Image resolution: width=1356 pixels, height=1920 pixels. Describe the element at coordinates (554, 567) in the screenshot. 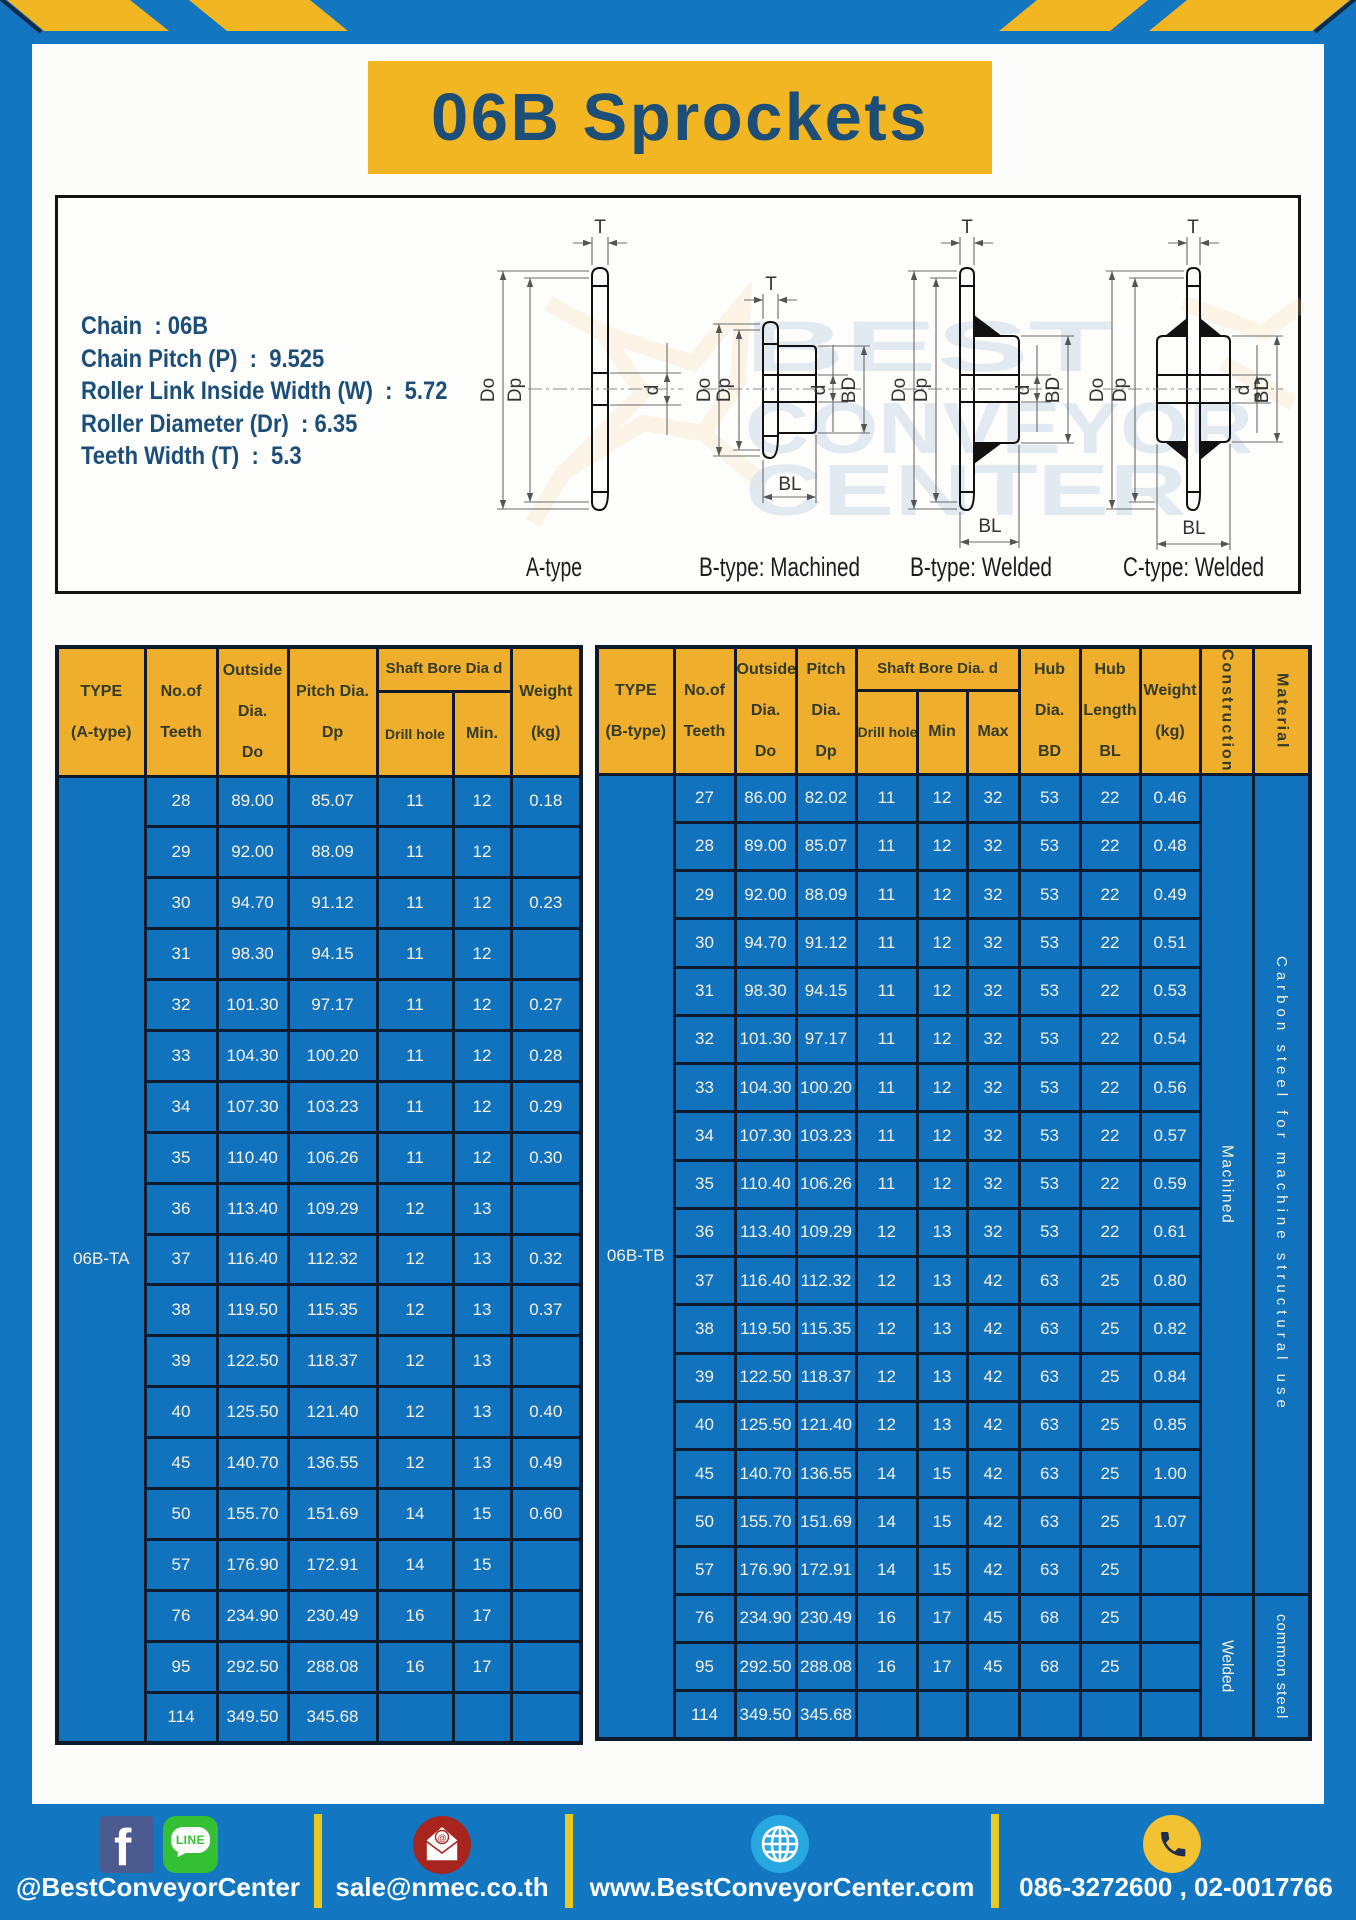

I see `svg-text: A-type` at that location.